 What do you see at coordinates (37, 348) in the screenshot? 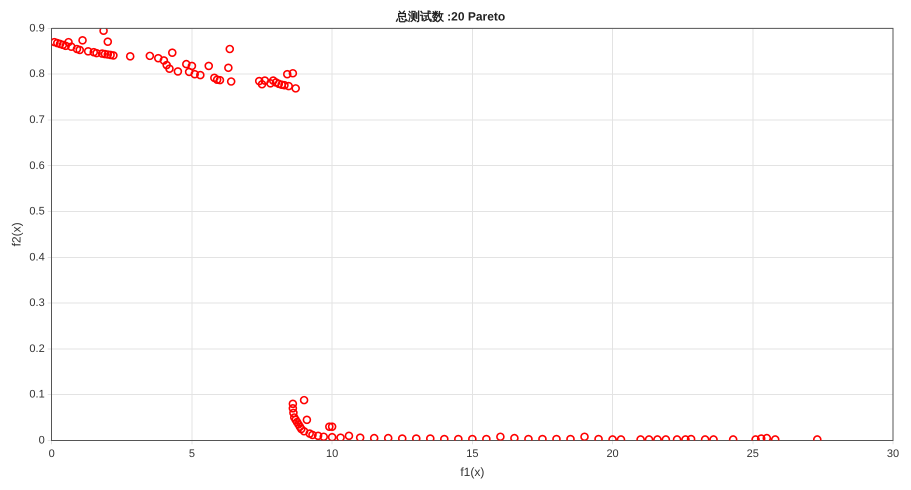
I see `y-tick-label: 0.2` at bounding box center [37, 348].